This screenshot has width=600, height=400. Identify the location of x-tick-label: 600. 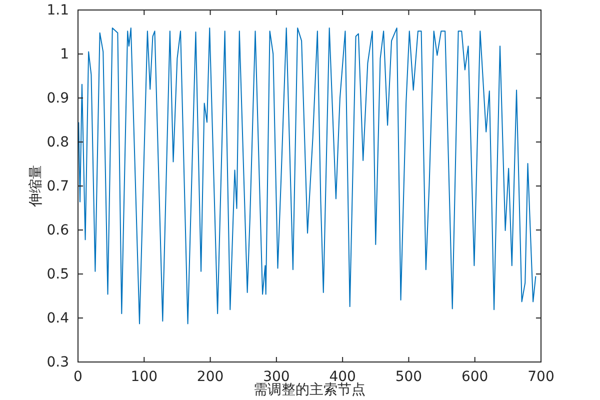
(474, 376).